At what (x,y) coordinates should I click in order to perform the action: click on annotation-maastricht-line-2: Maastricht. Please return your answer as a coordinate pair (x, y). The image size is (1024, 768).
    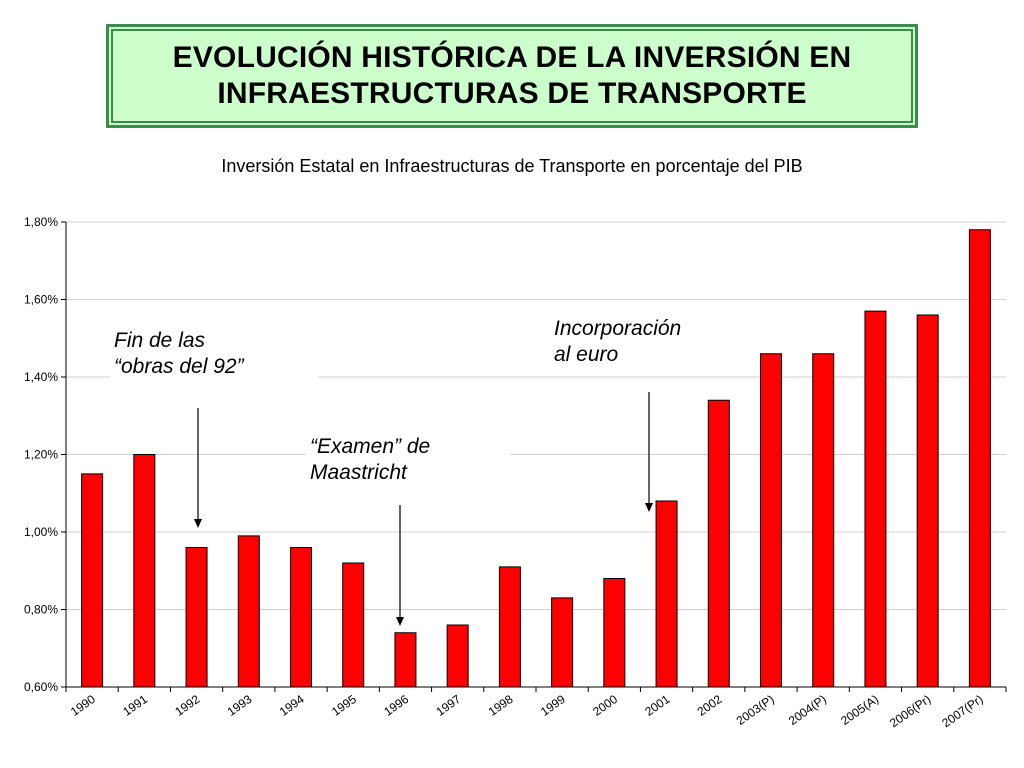
    Looking at the image, I should click on (358, 472).